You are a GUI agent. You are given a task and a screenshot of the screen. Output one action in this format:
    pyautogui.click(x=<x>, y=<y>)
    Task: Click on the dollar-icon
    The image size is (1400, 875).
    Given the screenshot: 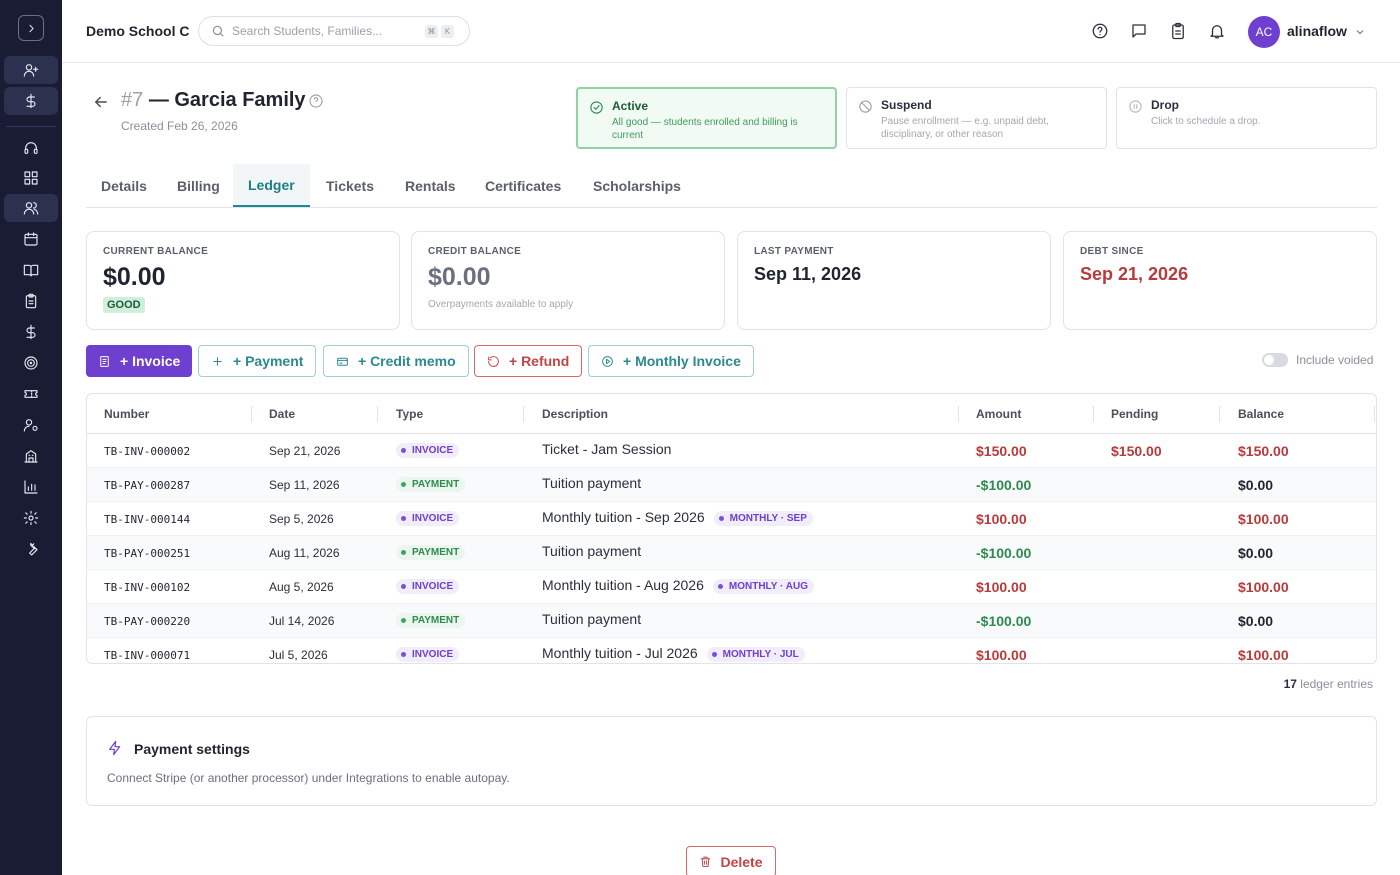 What is the action you would take?
    pyautogui.click(x=31, y=101)
    